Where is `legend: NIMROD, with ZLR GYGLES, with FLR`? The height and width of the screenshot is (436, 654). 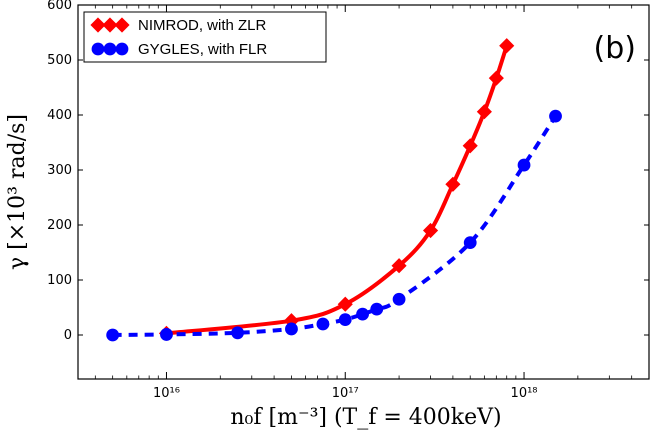
legend: NIMROD, with ZLR GYGLES, with FLR is located at coordinates (205, 37).